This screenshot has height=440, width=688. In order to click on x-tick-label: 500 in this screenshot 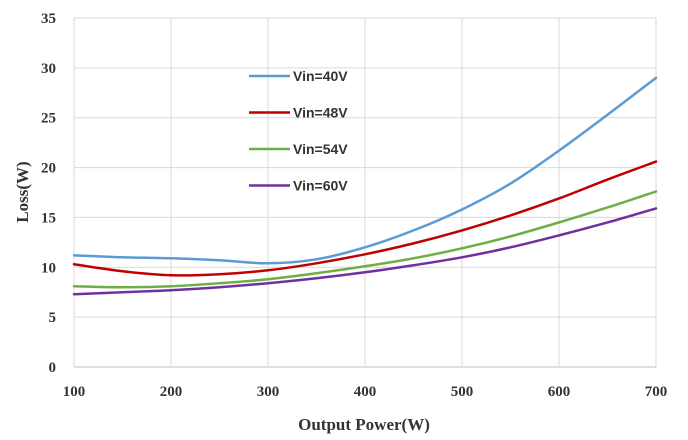, I will do `click(462, 392)`.